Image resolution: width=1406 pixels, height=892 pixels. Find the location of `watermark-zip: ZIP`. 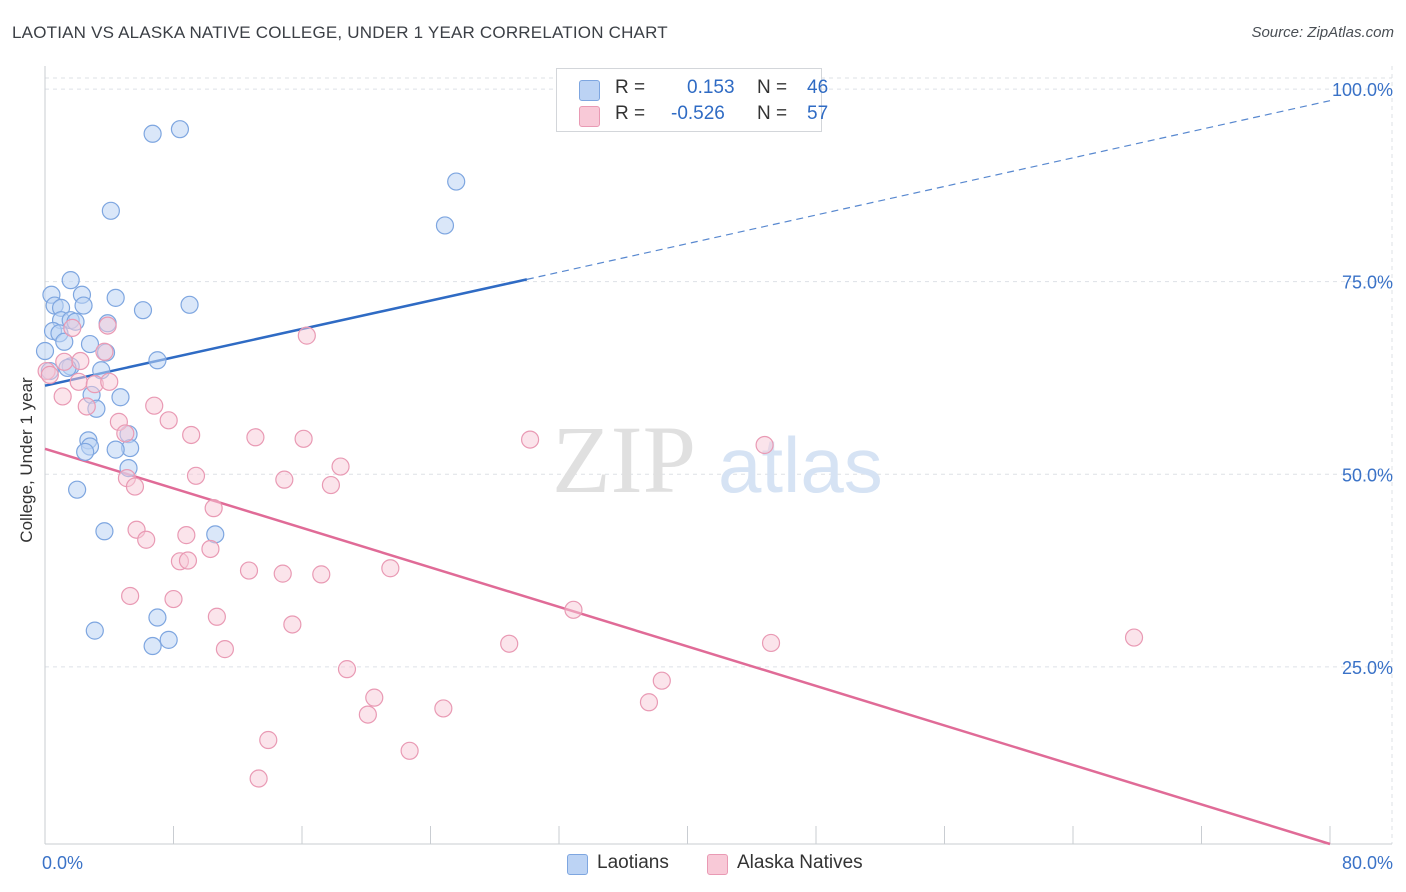

watermark-zip: ZIP is located at coordinates (624, 459).